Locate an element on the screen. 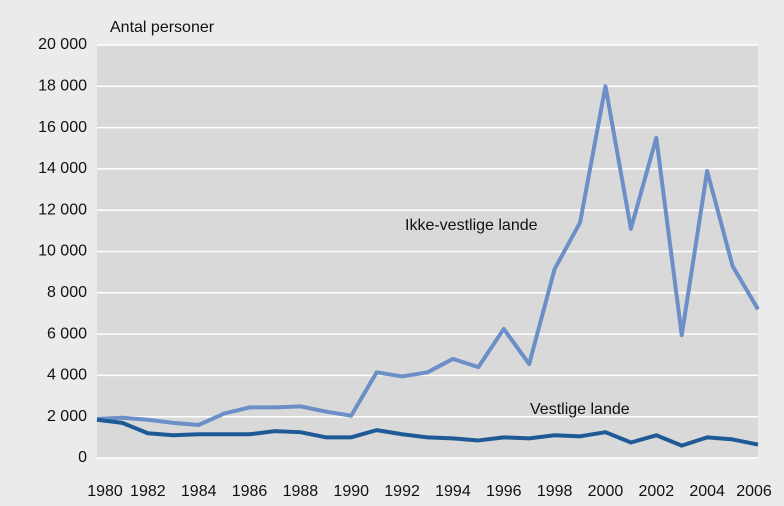 Image resolution: width=784 pixels, height=506 pixels. y-tick-label: 14 000 is located at coordinates (62, 168).